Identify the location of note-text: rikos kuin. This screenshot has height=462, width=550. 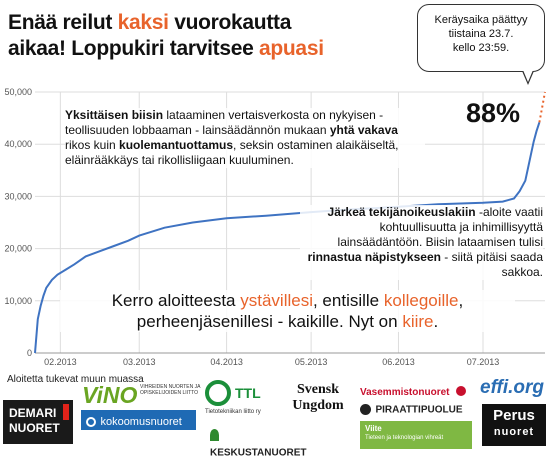
(92, 145).